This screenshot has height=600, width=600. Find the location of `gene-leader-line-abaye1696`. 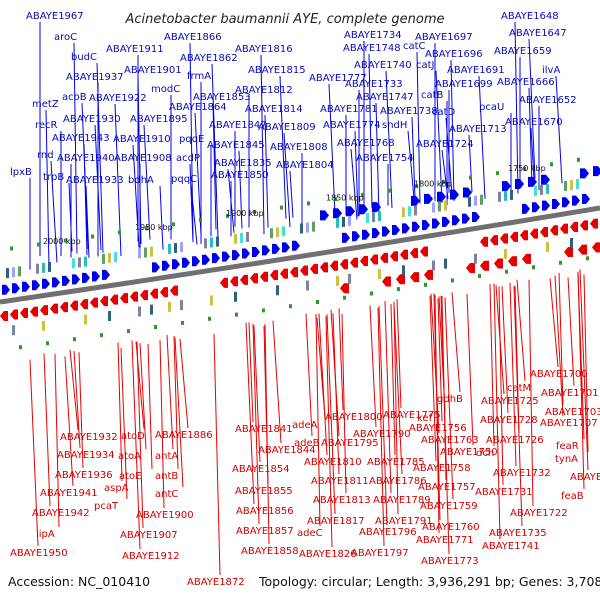

gene-leader-line-abaye1696 is located at coordinates (452, 130).